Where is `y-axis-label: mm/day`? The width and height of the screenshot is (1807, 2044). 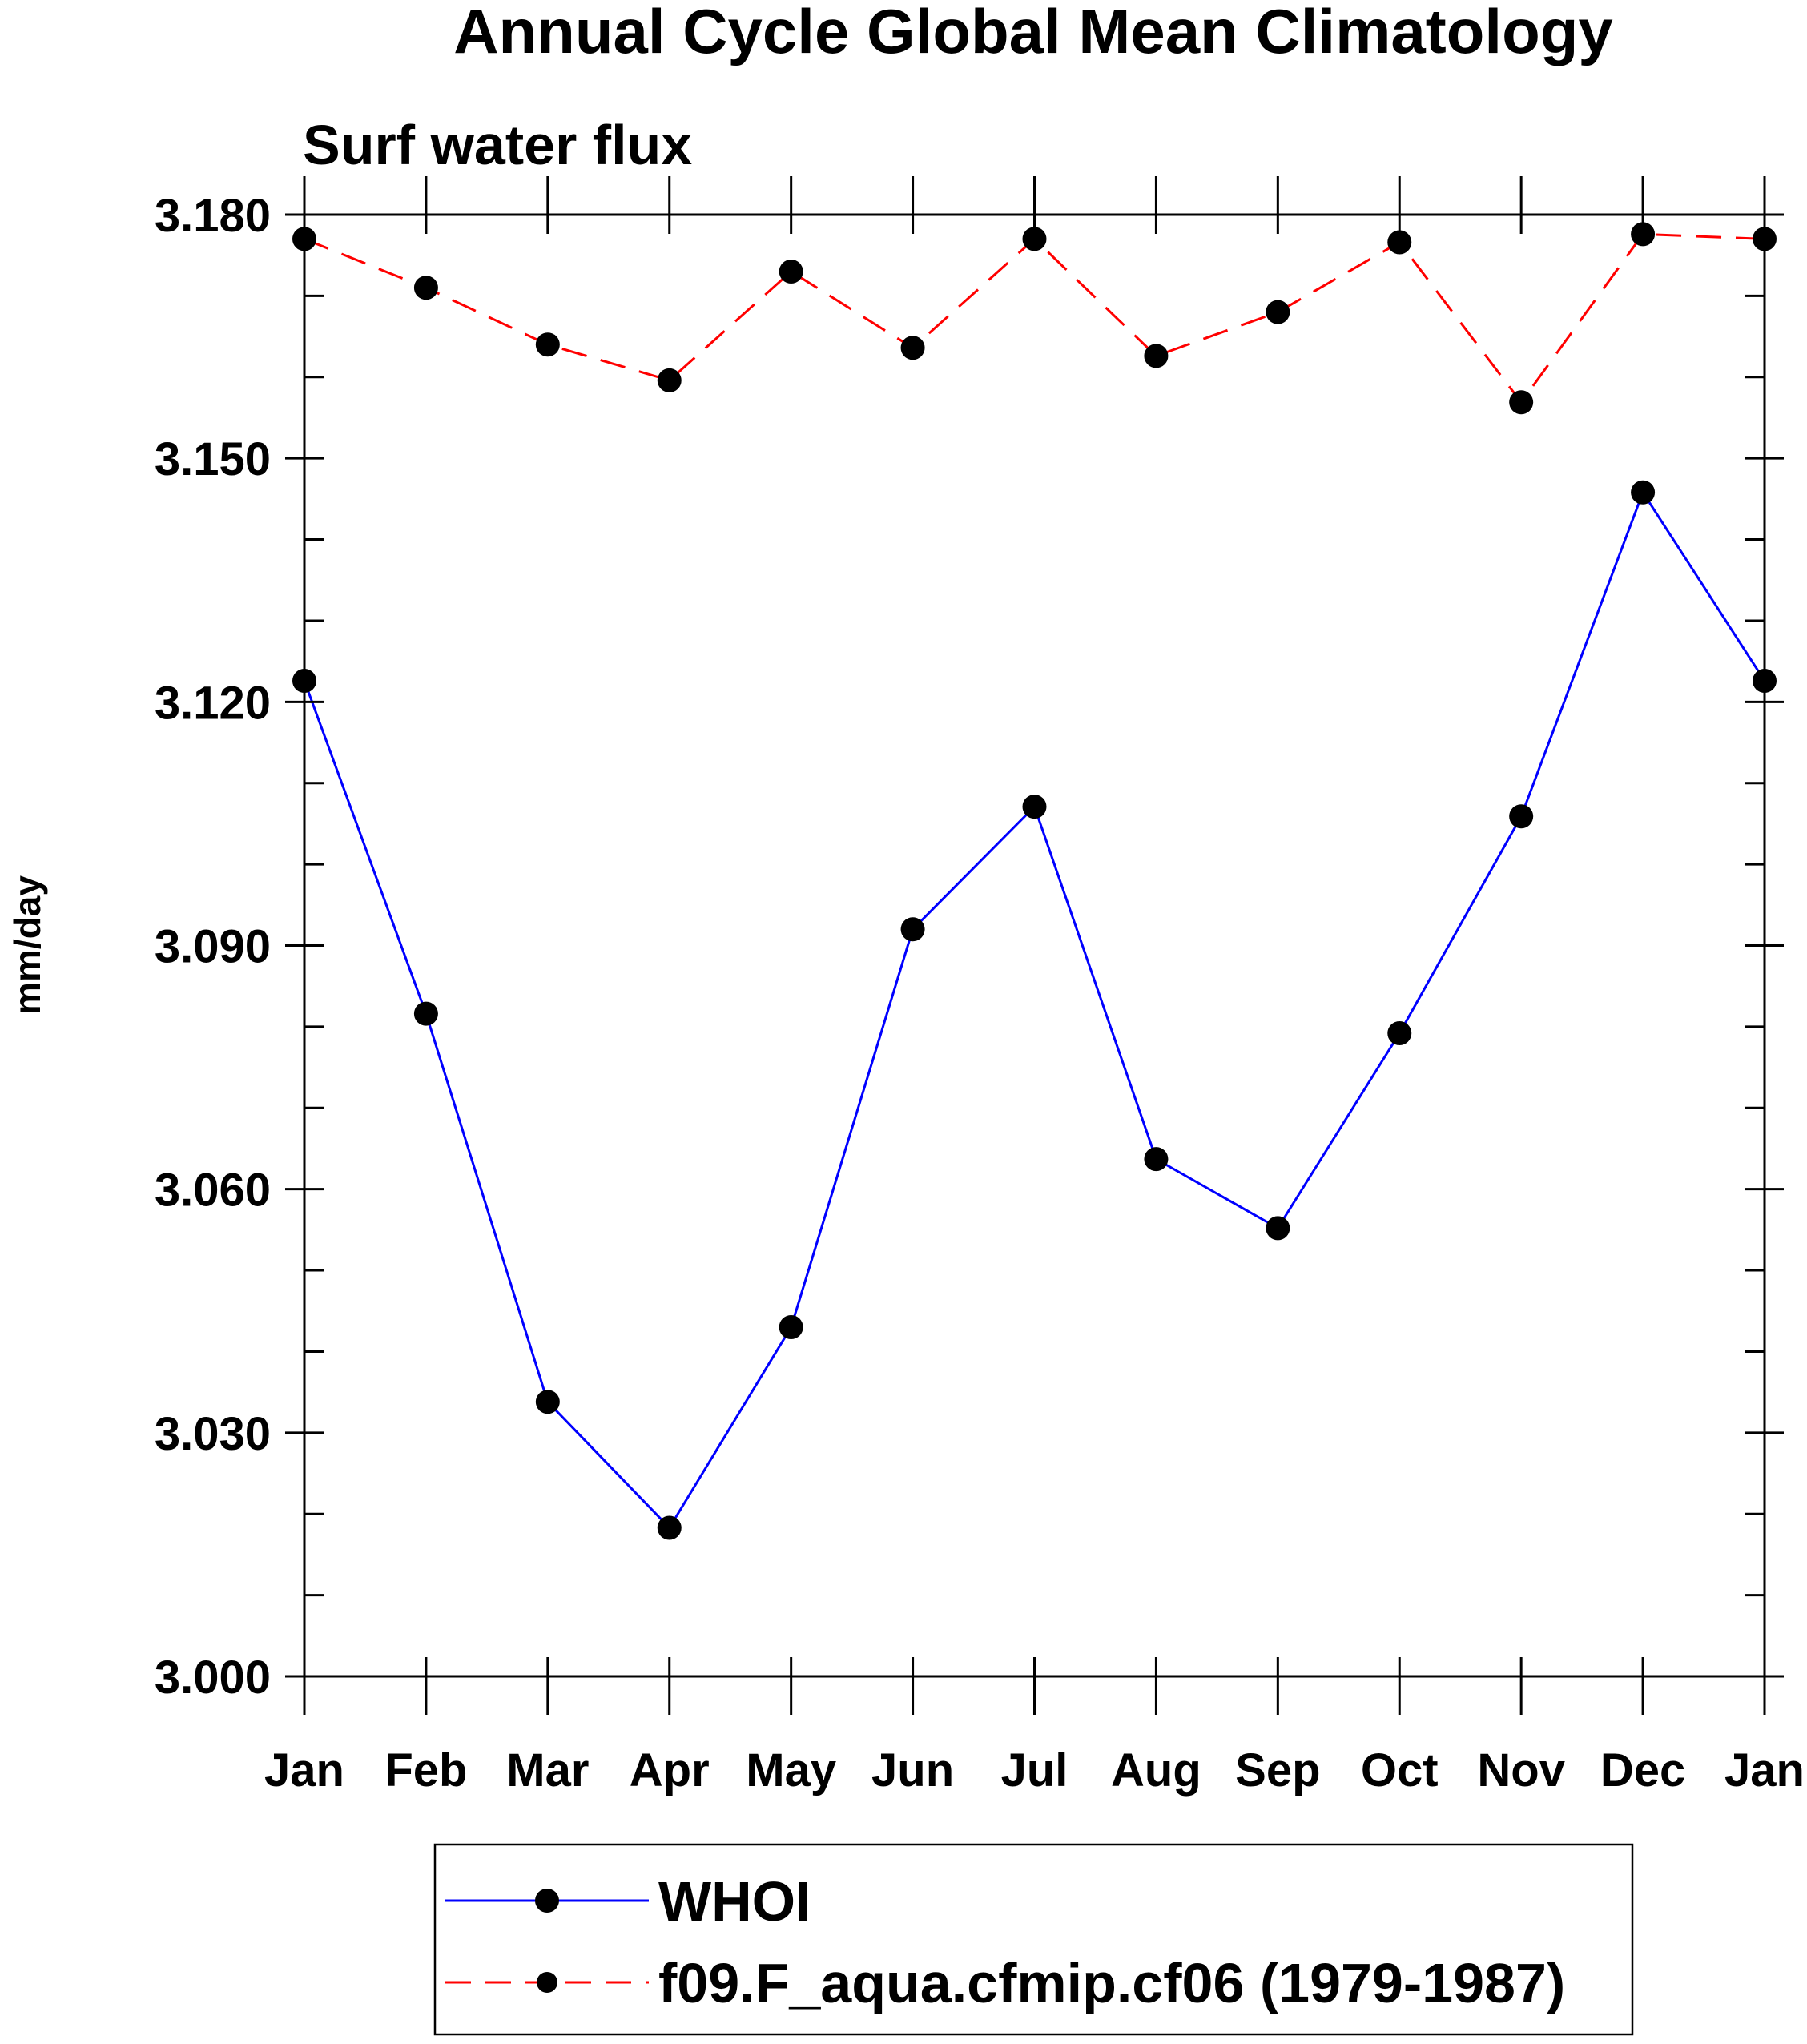
y-axis-label: mm/day is located at coordinates (27, 945).